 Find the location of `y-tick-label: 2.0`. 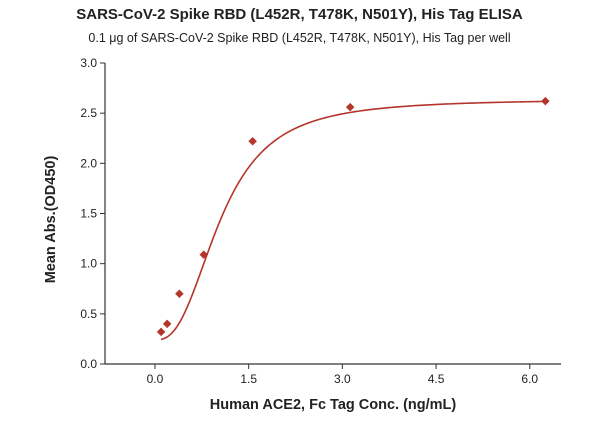

y-tick-label: 2.0 is located at coordinates (88, 163).